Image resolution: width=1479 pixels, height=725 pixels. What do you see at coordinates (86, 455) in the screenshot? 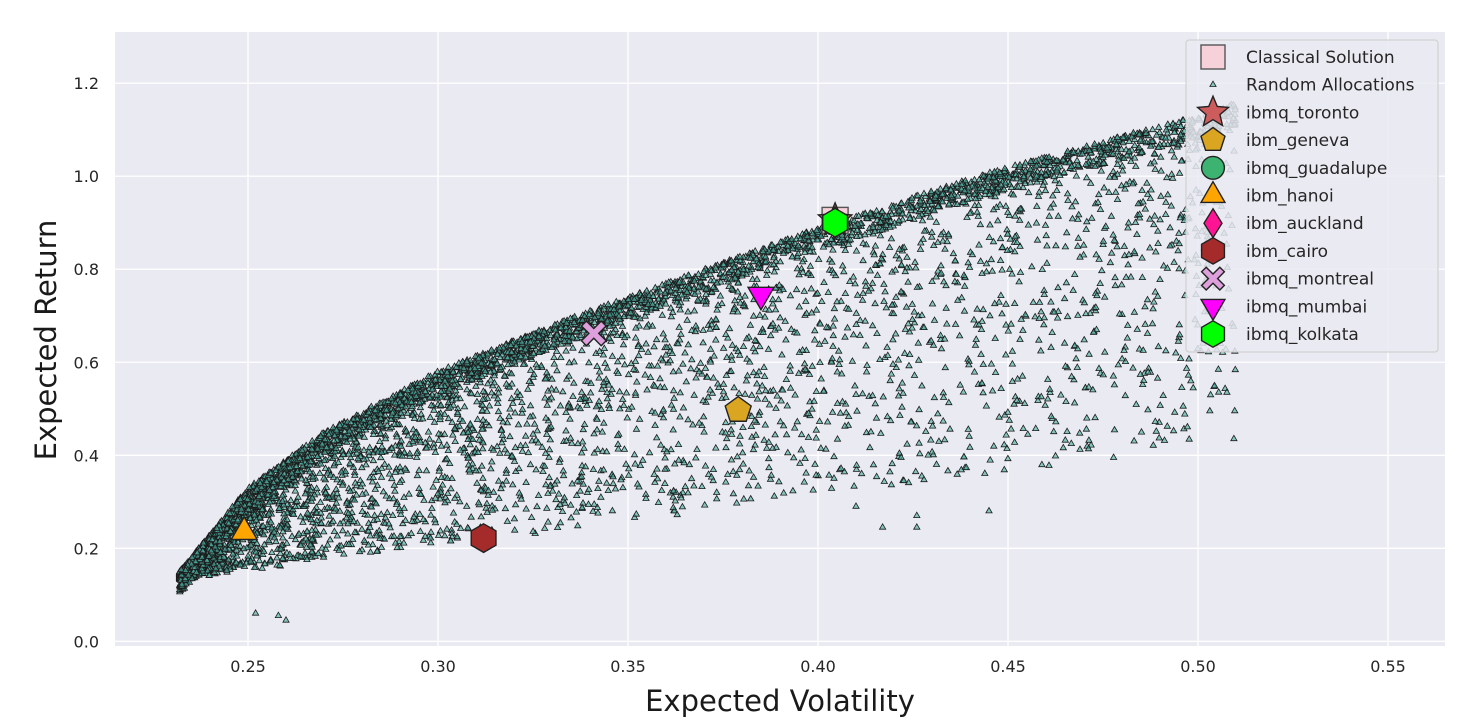
I see `y-tick-label: 0.4` at bounding box center [86, 455].